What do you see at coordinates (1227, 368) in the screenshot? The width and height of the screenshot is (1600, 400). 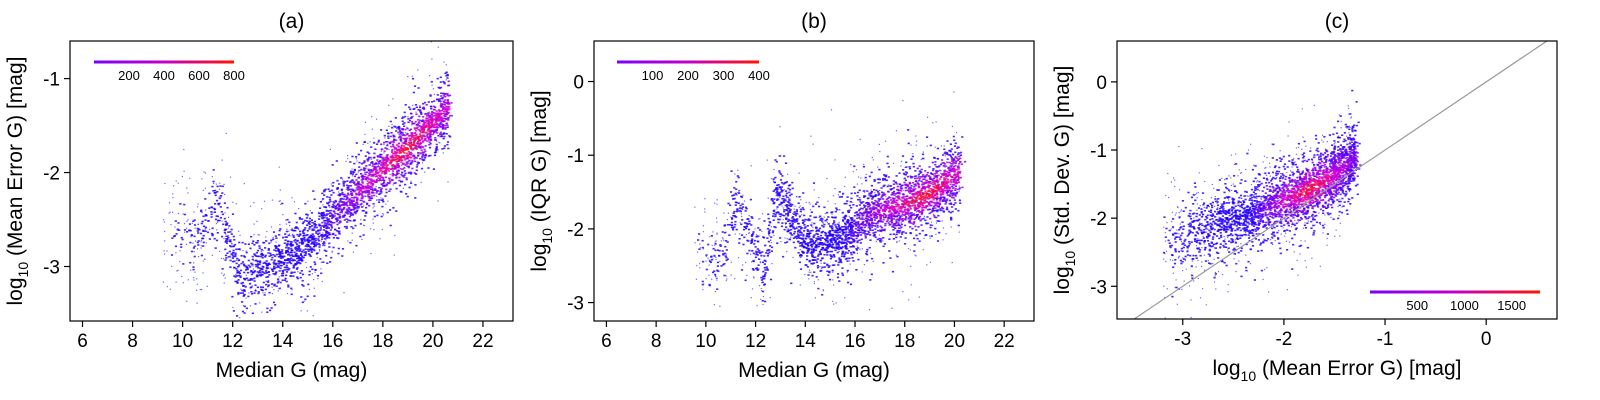 I see `x-label-log: log` at bounding box center [1227, 368].